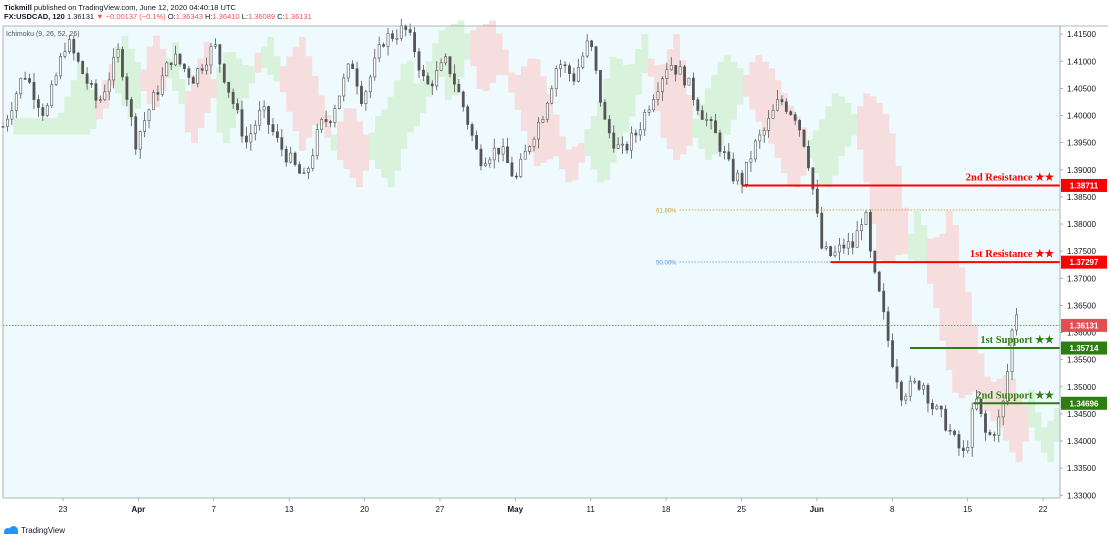  What do you see at coordinates (189, 16) in the screenshot?
I see `open-value: 1.36343` at bounding box center [189, 16].